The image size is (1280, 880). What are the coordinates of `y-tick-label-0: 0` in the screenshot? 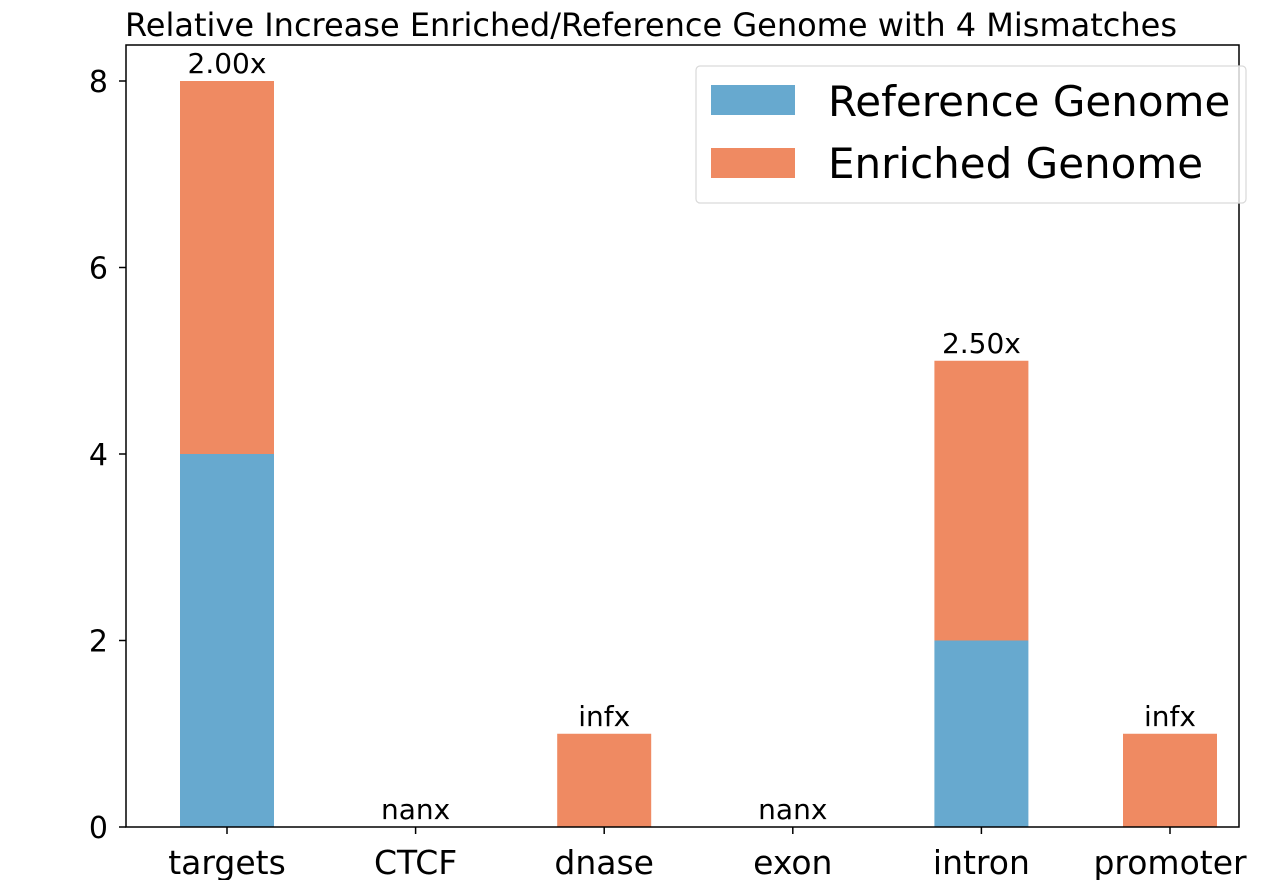 It's located at (98, 828).